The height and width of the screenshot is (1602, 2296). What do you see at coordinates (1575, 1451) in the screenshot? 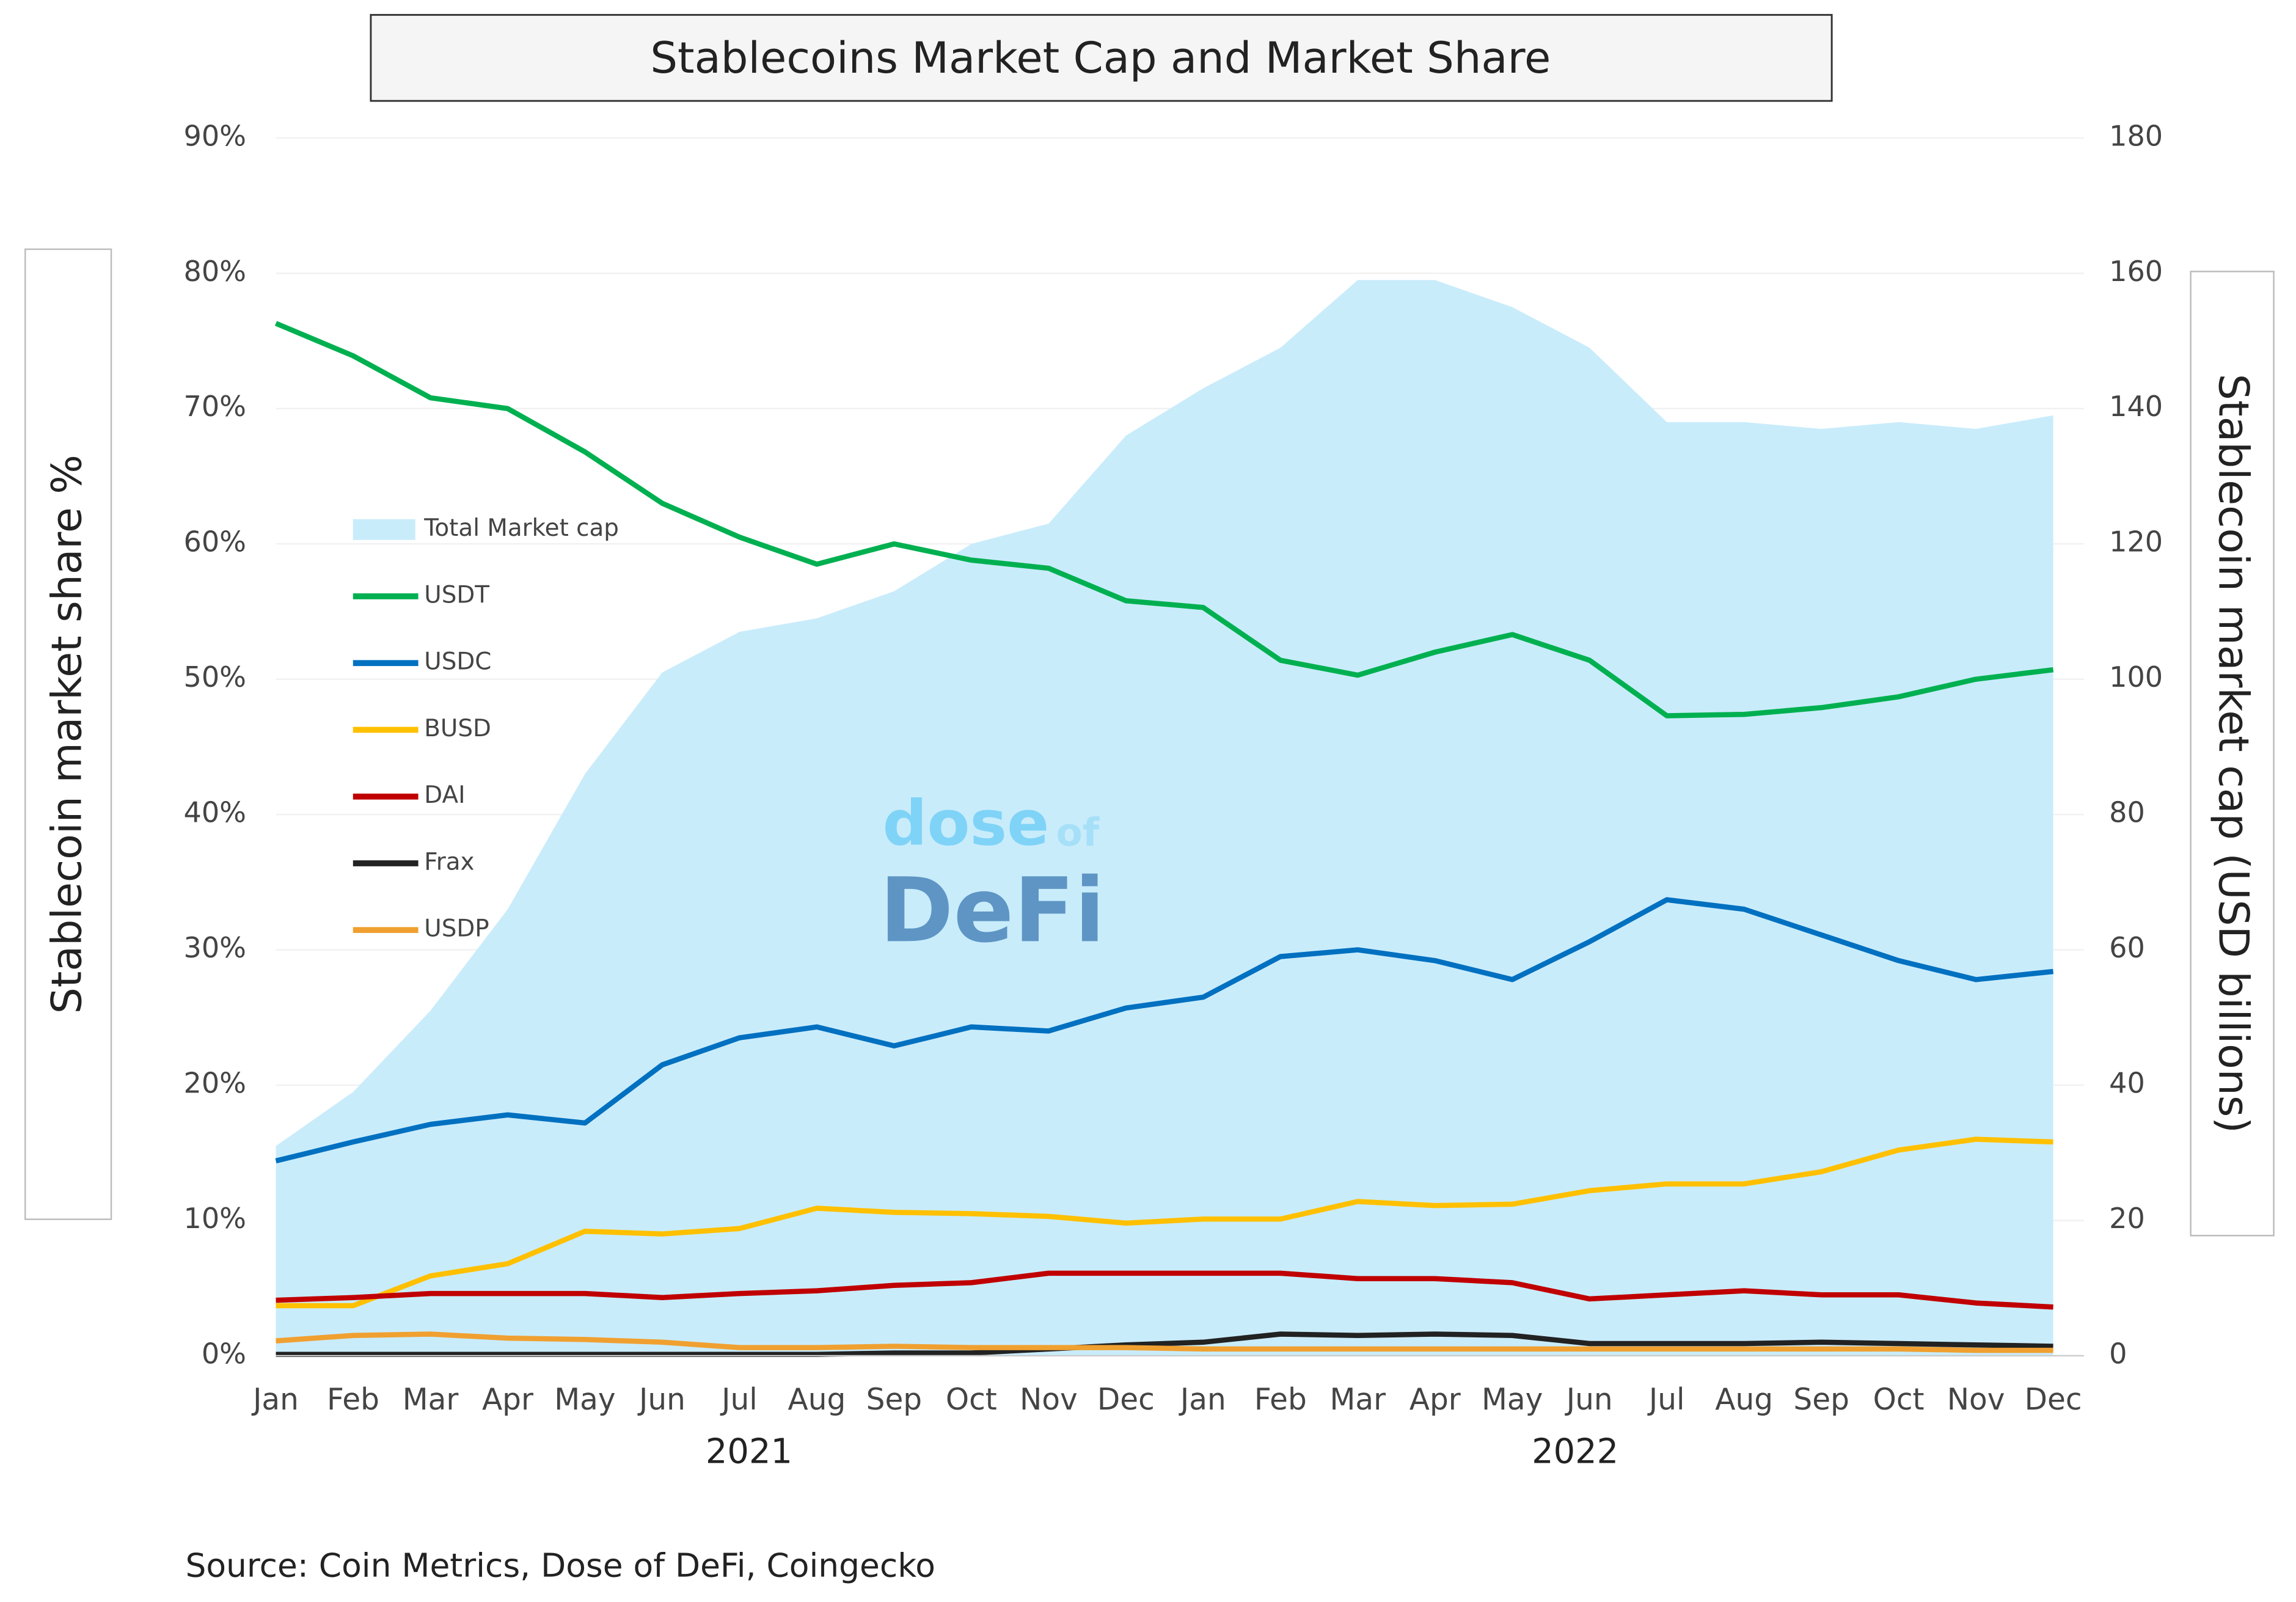
I see `x-group-label: 2022` at bounding box center [1575, 1451].